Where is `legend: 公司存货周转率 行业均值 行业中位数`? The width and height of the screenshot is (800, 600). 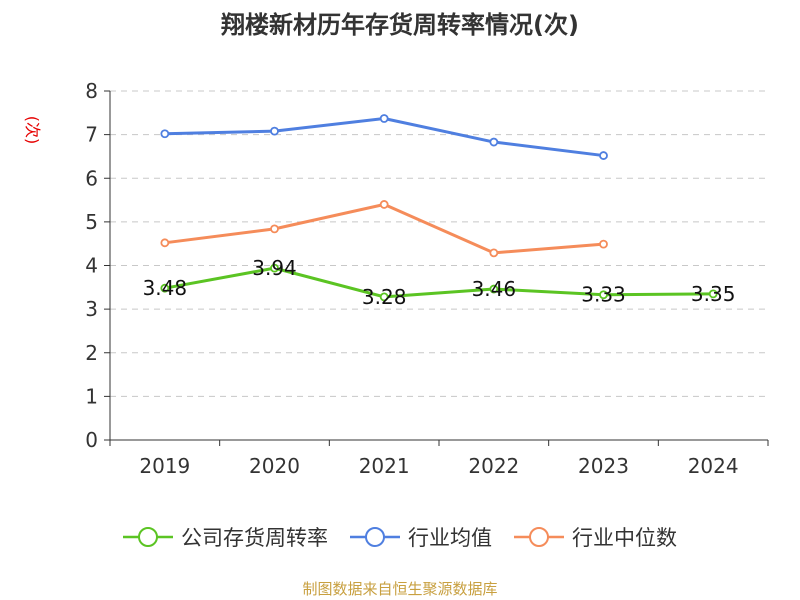
legend: 公司存货周转率 行业均值 行业中位数 is located at coordinates (400, 538).